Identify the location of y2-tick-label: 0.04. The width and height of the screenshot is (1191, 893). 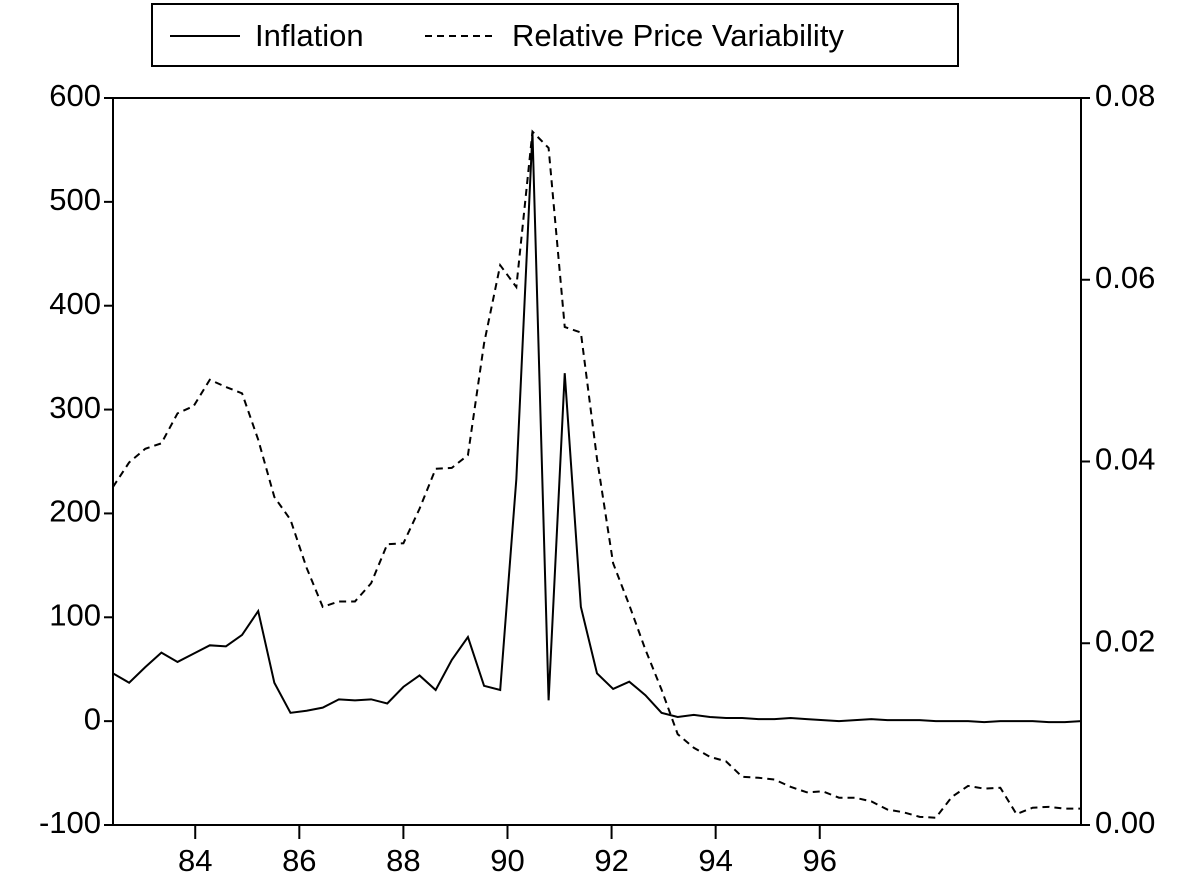
(1125, 459).